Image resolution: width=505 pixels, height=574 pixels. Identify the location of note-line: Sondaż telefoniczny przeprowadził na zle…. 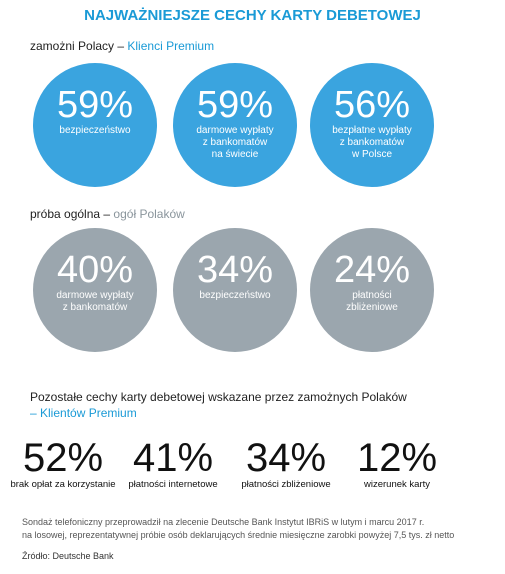
(223, 522).